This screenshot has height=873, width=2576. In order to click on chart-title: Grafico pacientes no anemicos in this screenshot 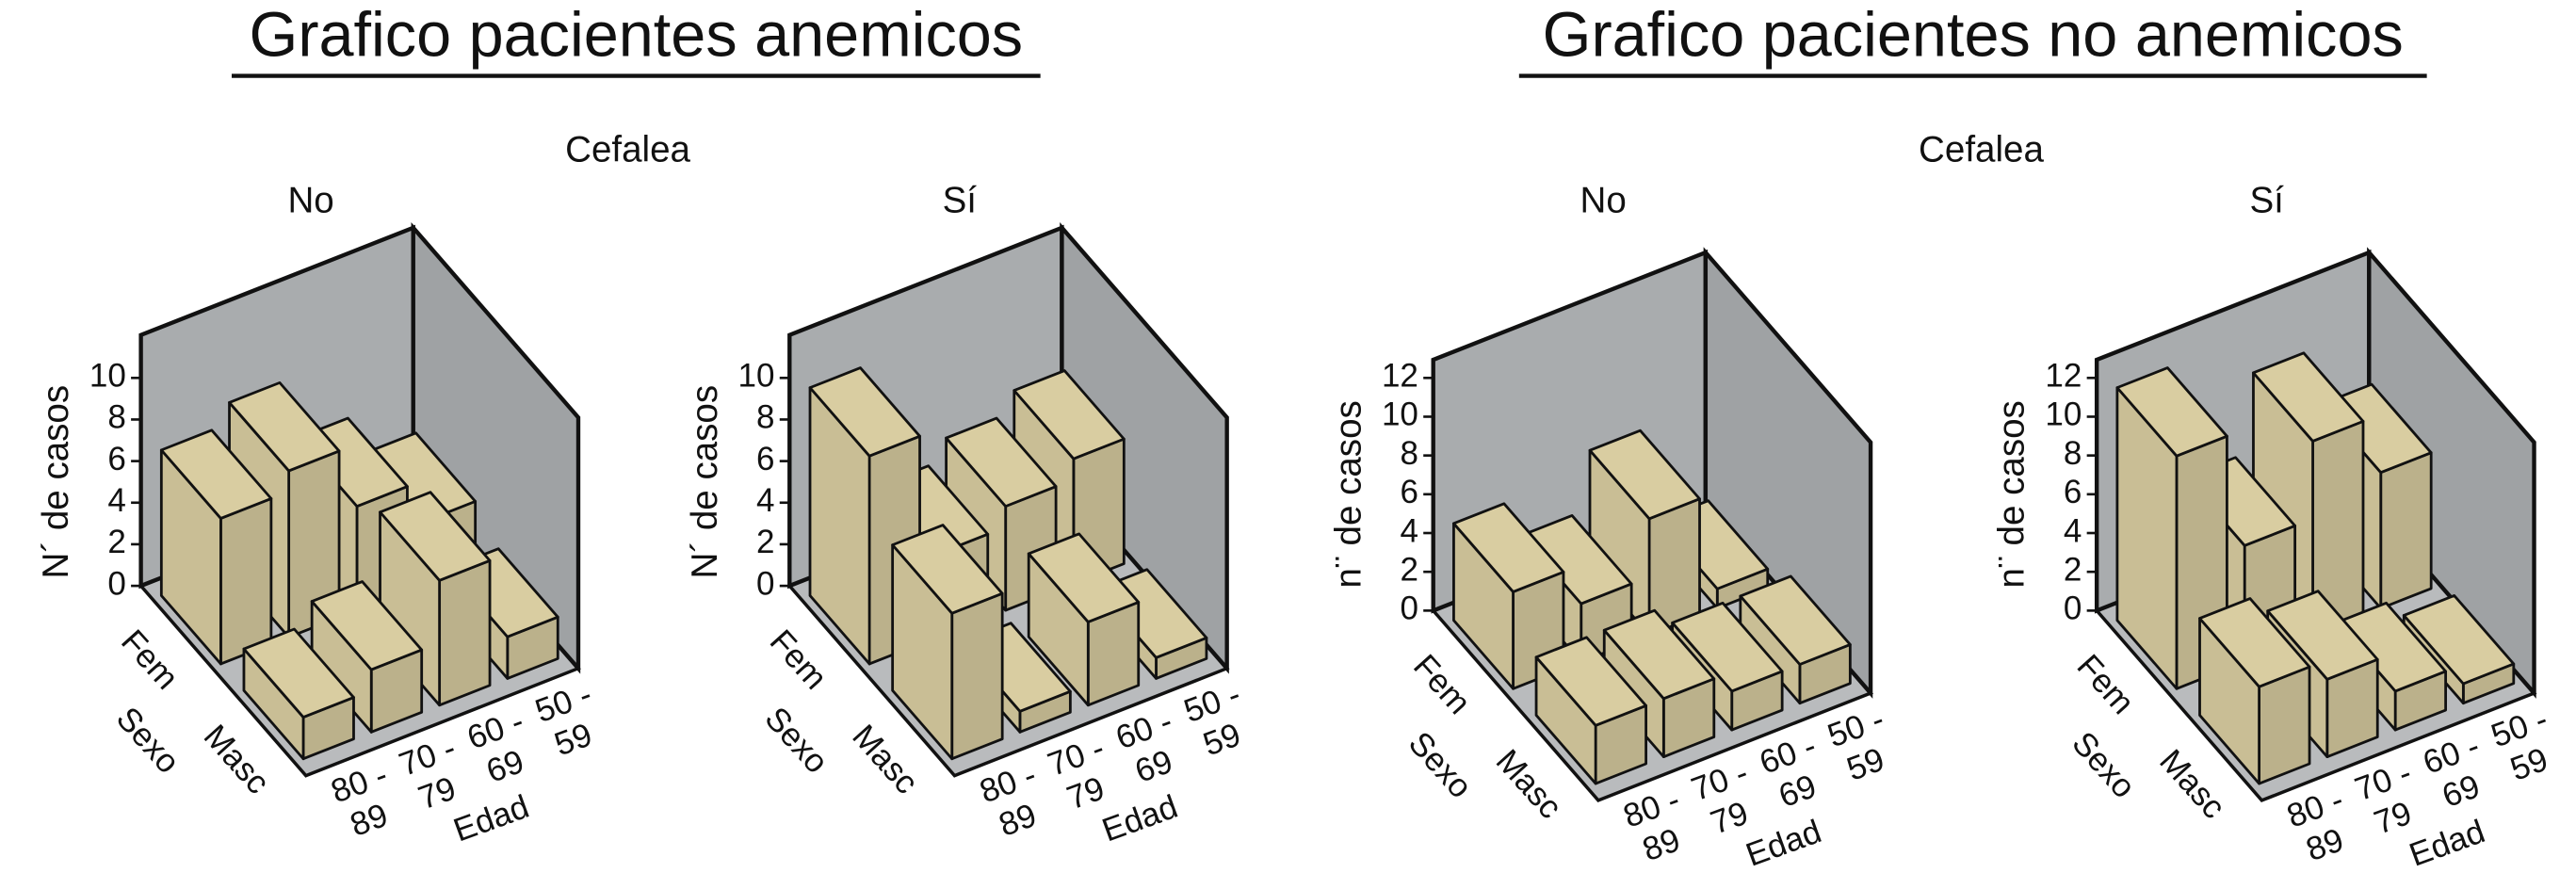, I will do `click(1973, 36)`.